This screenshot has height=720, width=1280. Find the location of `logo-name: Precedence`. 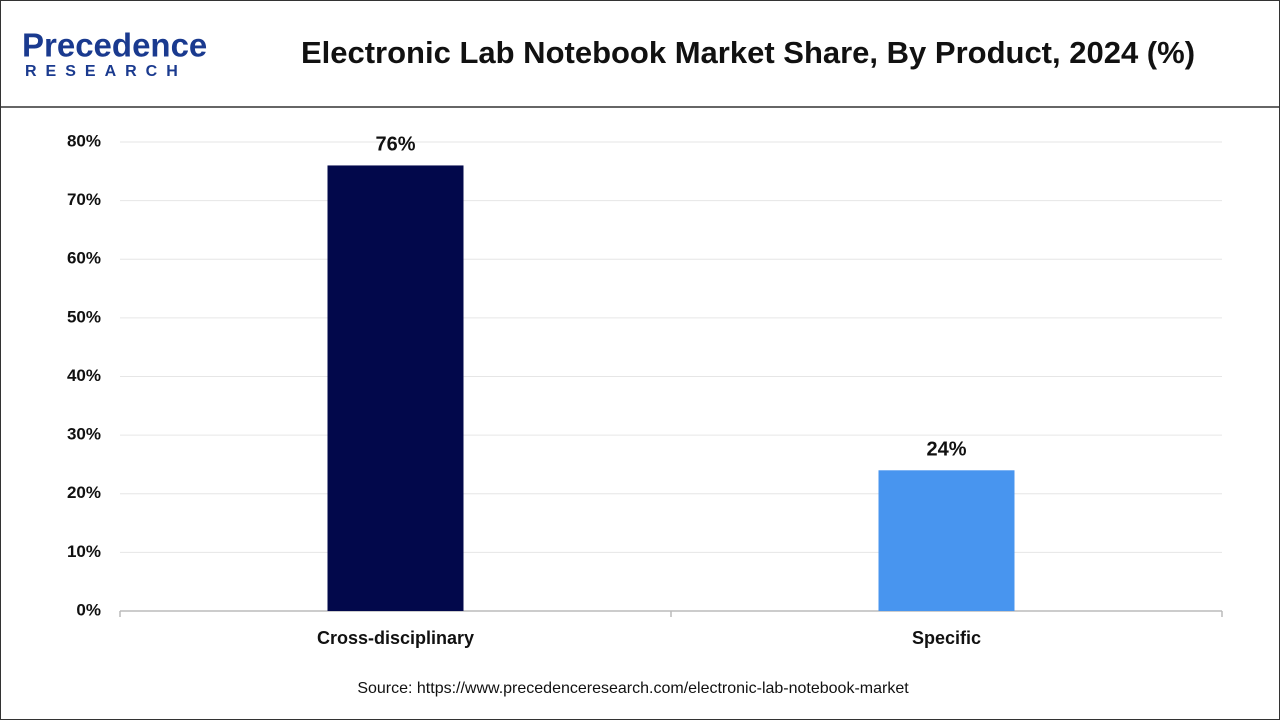

logo-name: Precedence is located at coordinates (114, 45).